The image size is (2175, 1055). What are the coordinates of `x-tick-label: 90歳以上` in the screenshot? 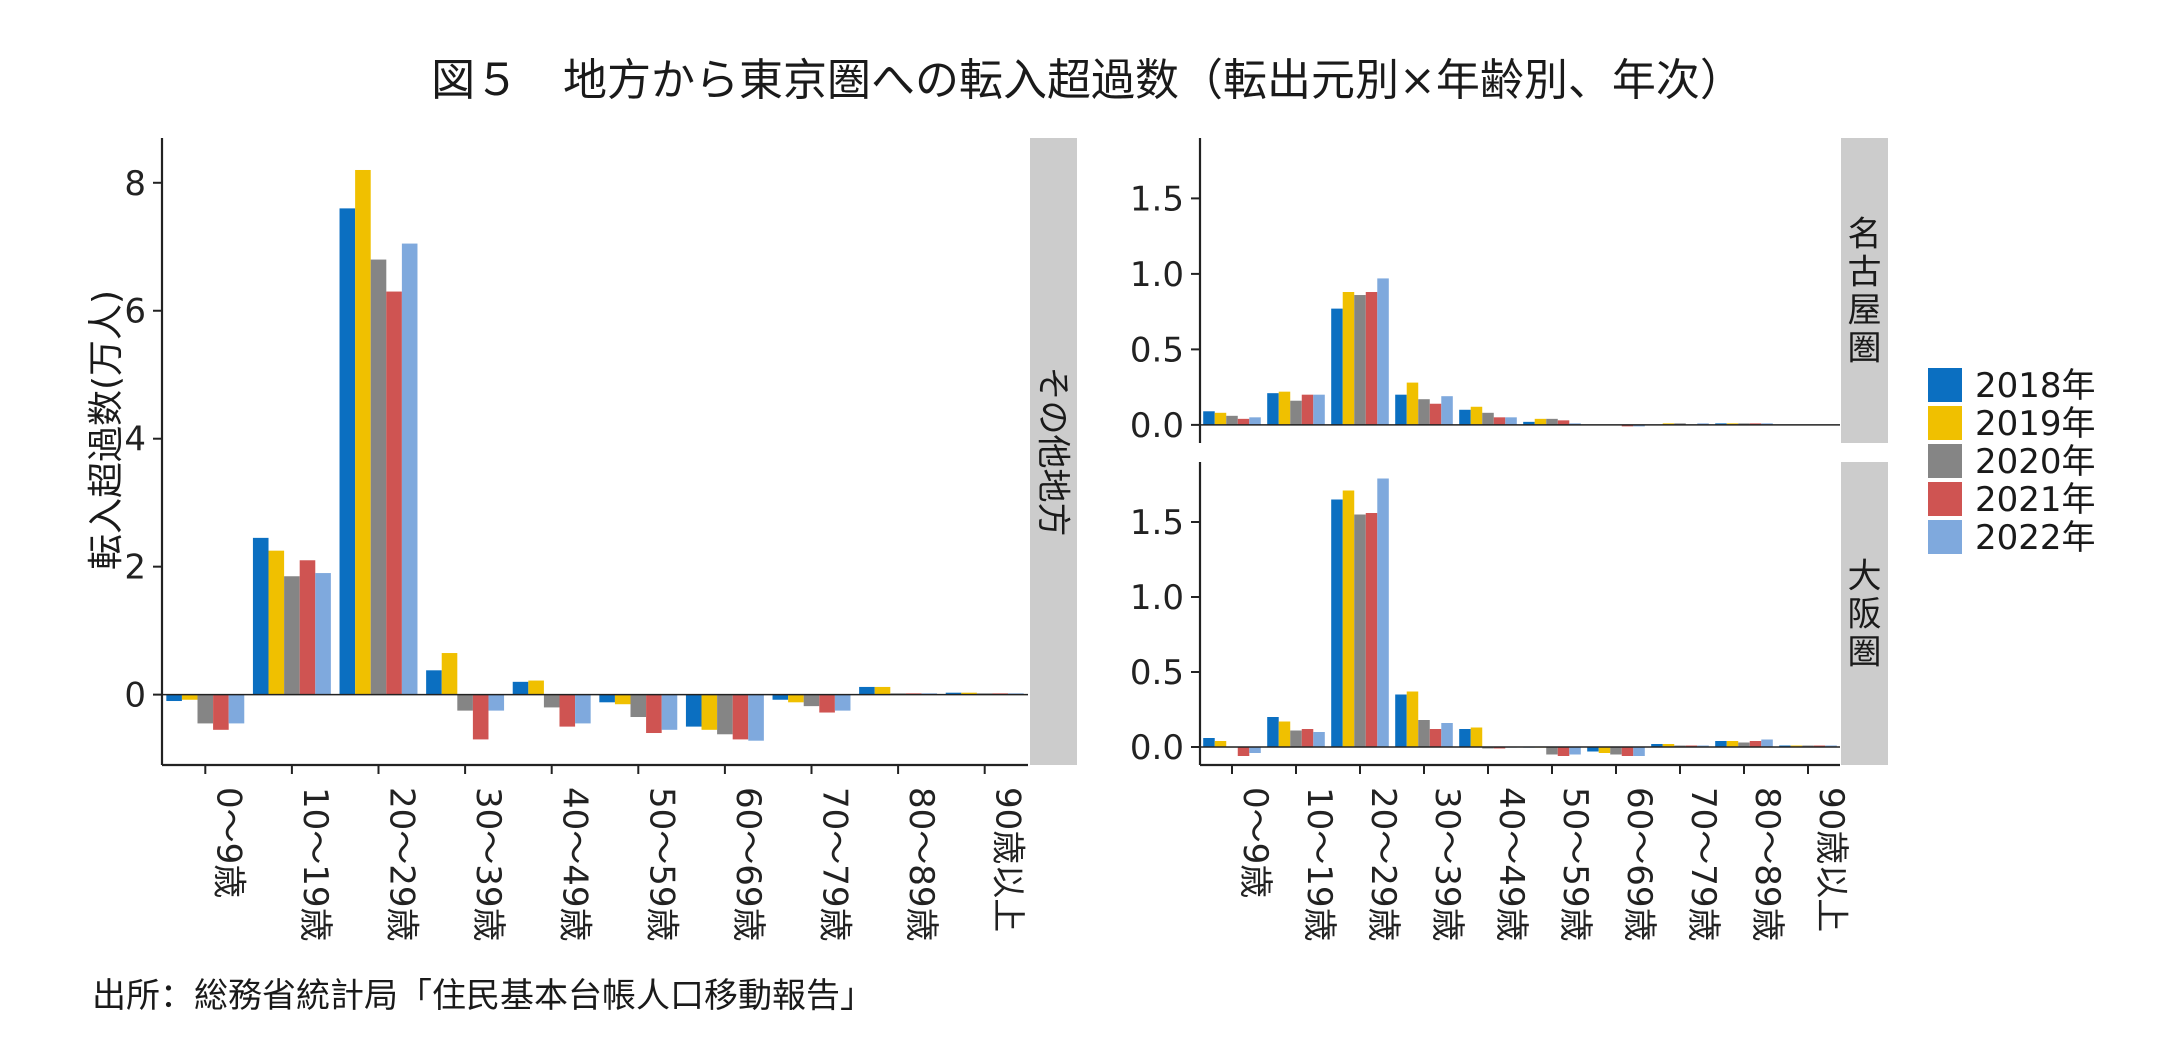 It's located at (1008, 859).